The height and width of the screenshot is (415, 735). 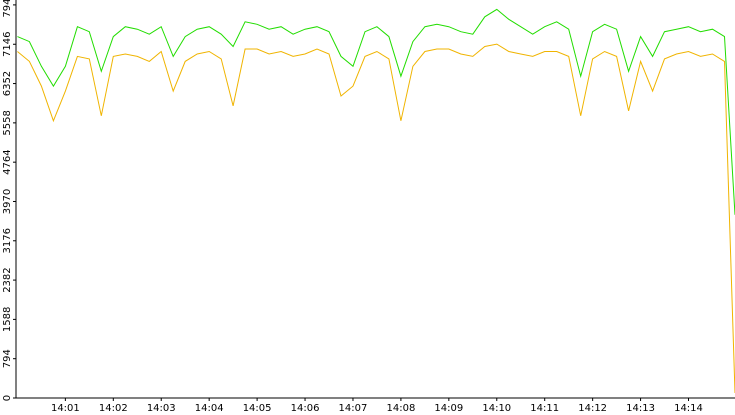 I want to click on x-tick-label: 14:02, so click(x=113, y=408).